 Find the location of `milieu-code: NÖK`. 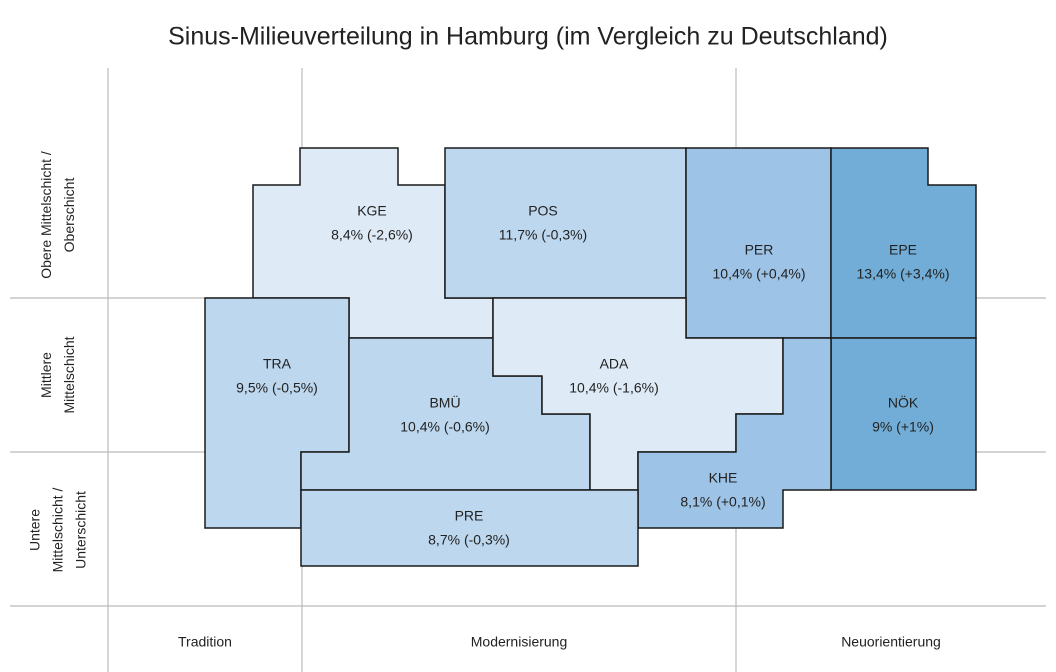

milieu-code: NÖK is located at coordinates (903, 402).